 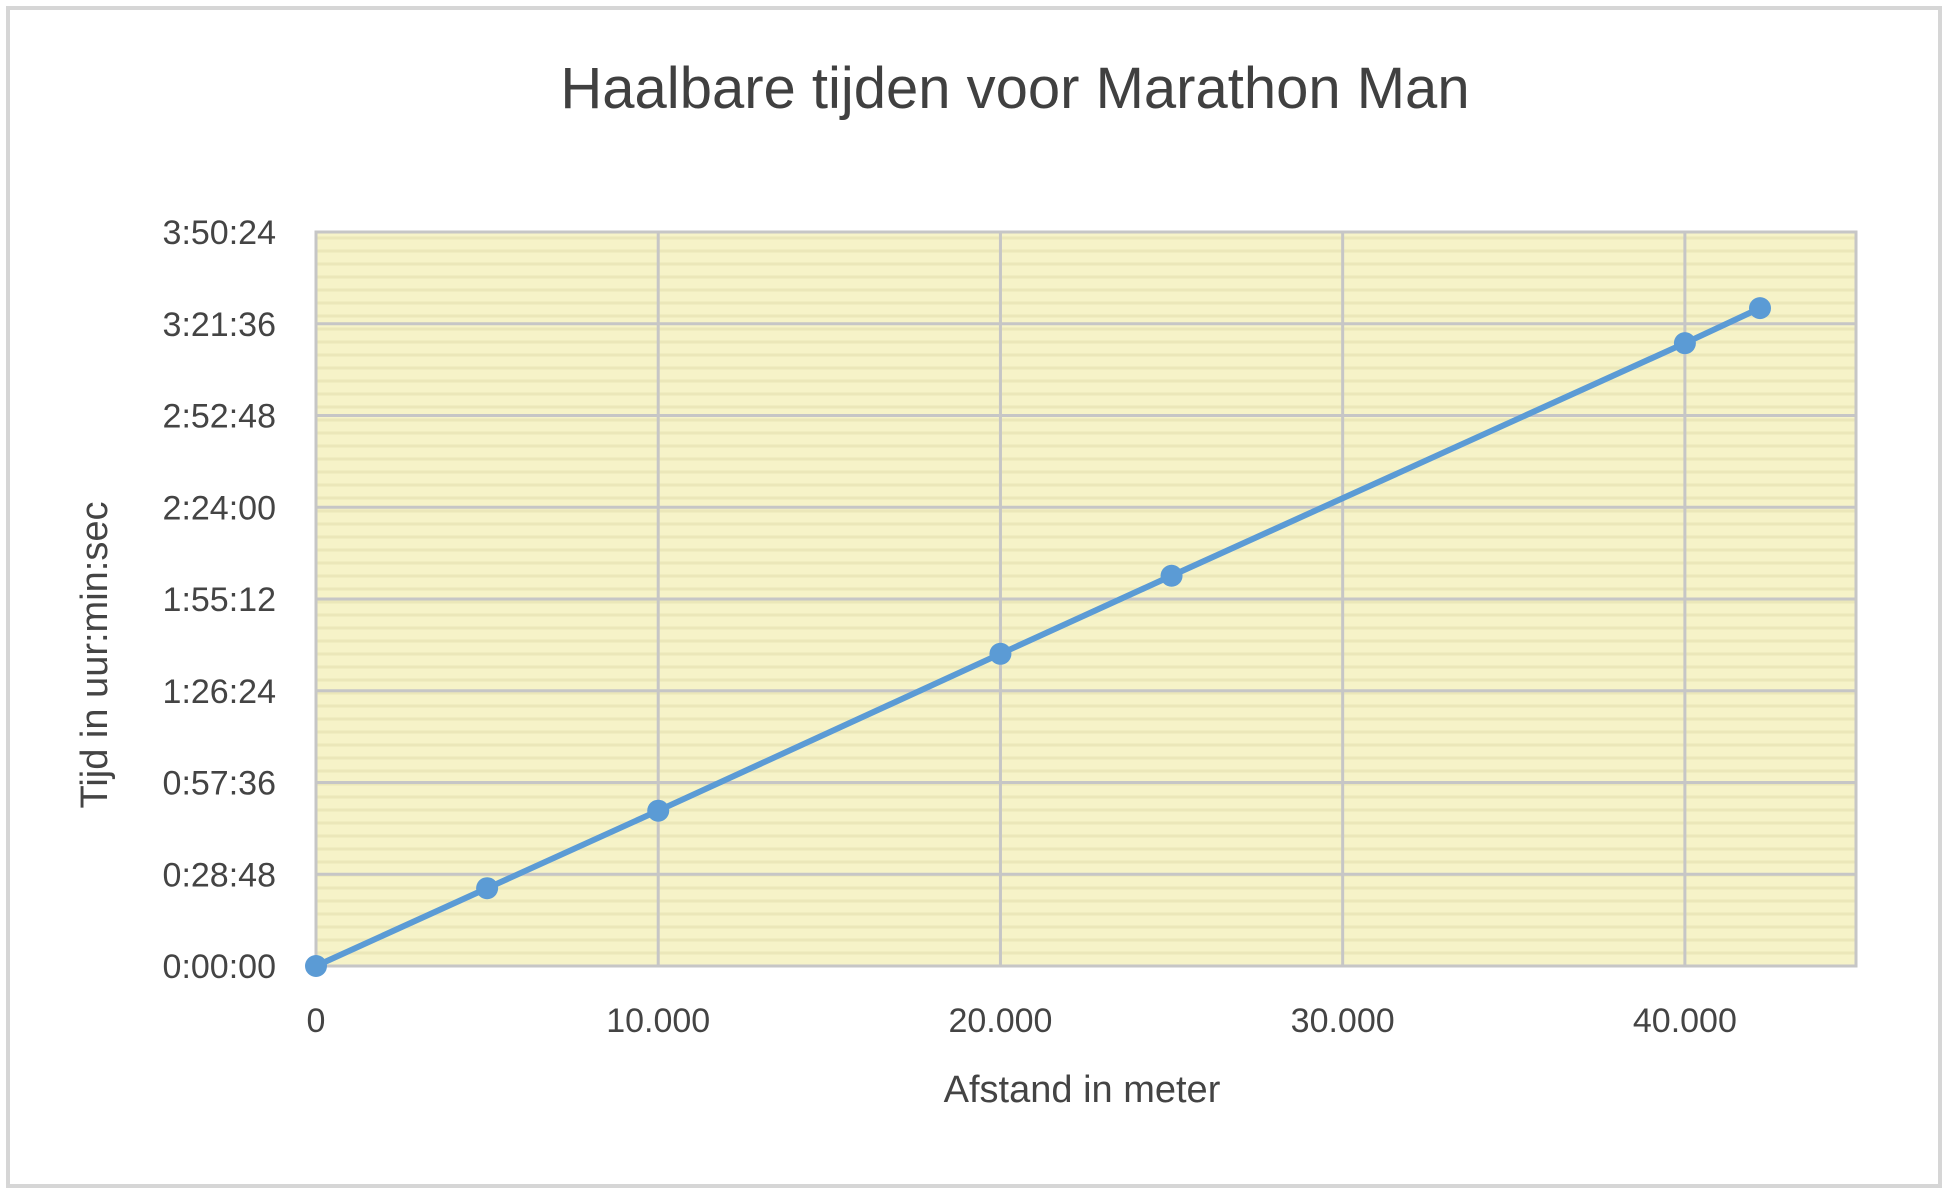 I want to click on y-tick-label: 3:21:36, so click(x=219, y=325).